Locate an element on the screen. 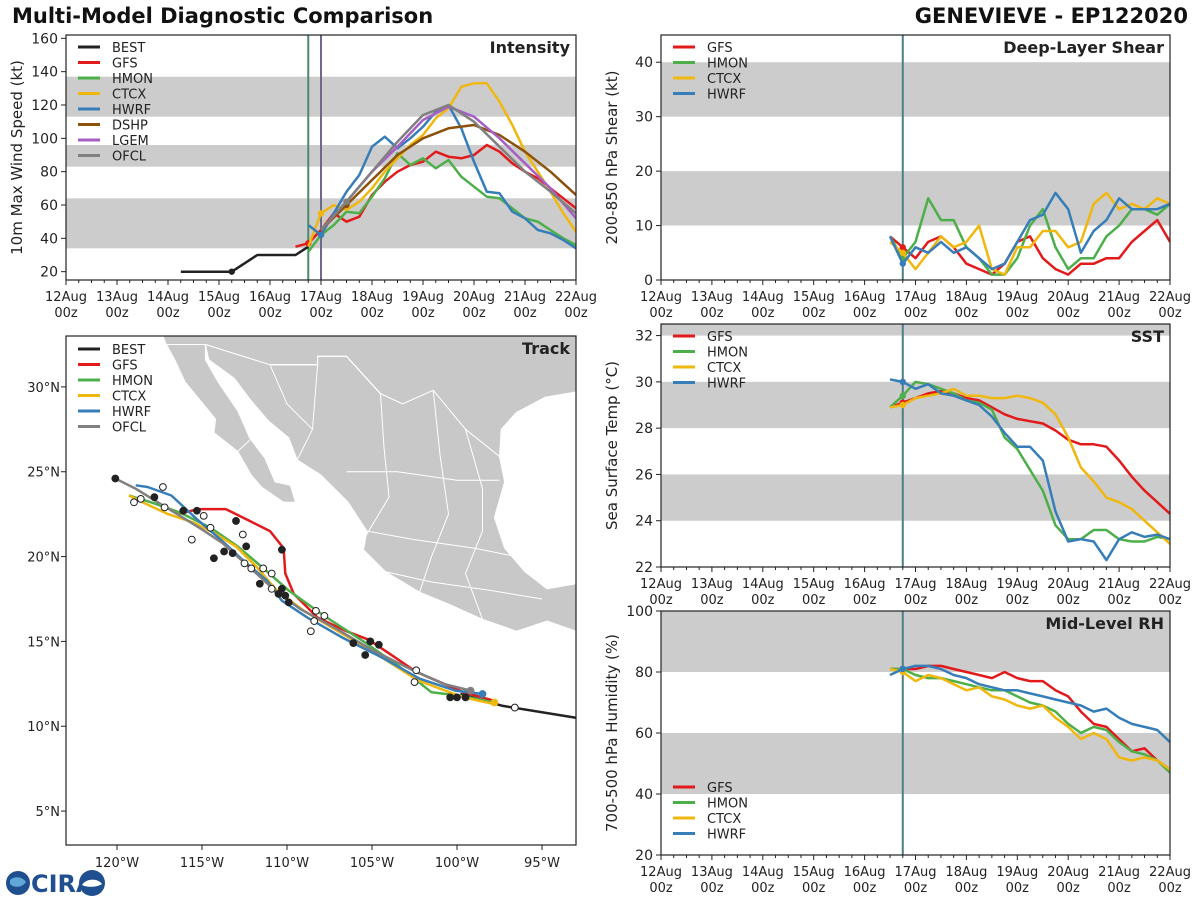  init-point-ctcx is located at coordinates (321, 213).